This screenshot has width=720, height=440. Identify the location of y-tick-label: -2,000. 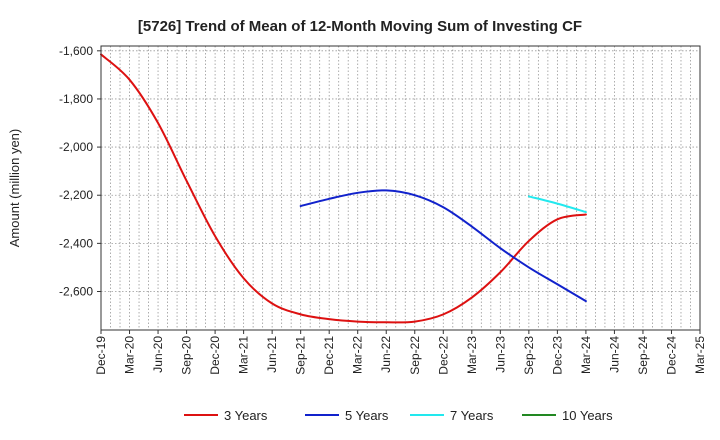
(76, 147).